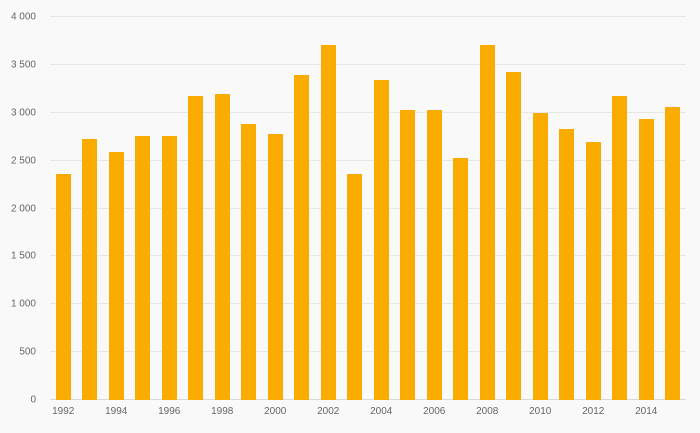 Image resolution: width=700 pixels, height=433 pixels. Describe the element at coordinates (63, 411) in the screenshot. I see `x-tick-label: 1992` at that location.